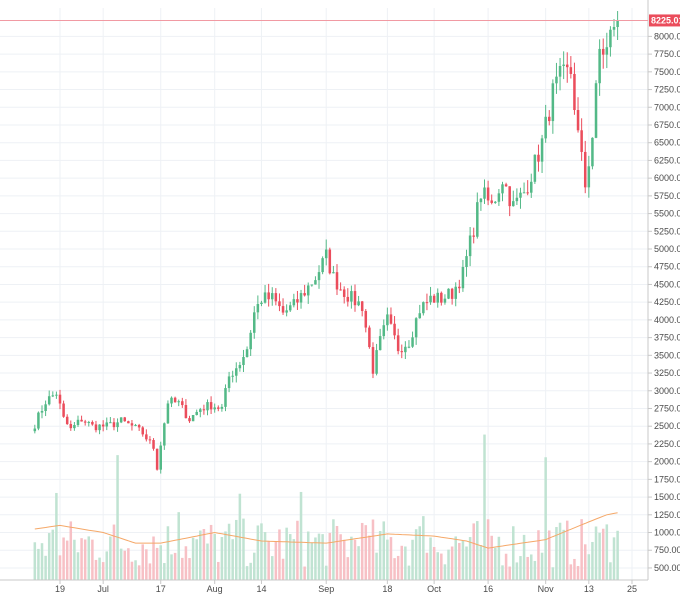 The width and height of the screenshot is (680, 596). Describe the element at coordinates (667, 267) in the screenshot. I see `y-tick-label: 4750.00` at that location.